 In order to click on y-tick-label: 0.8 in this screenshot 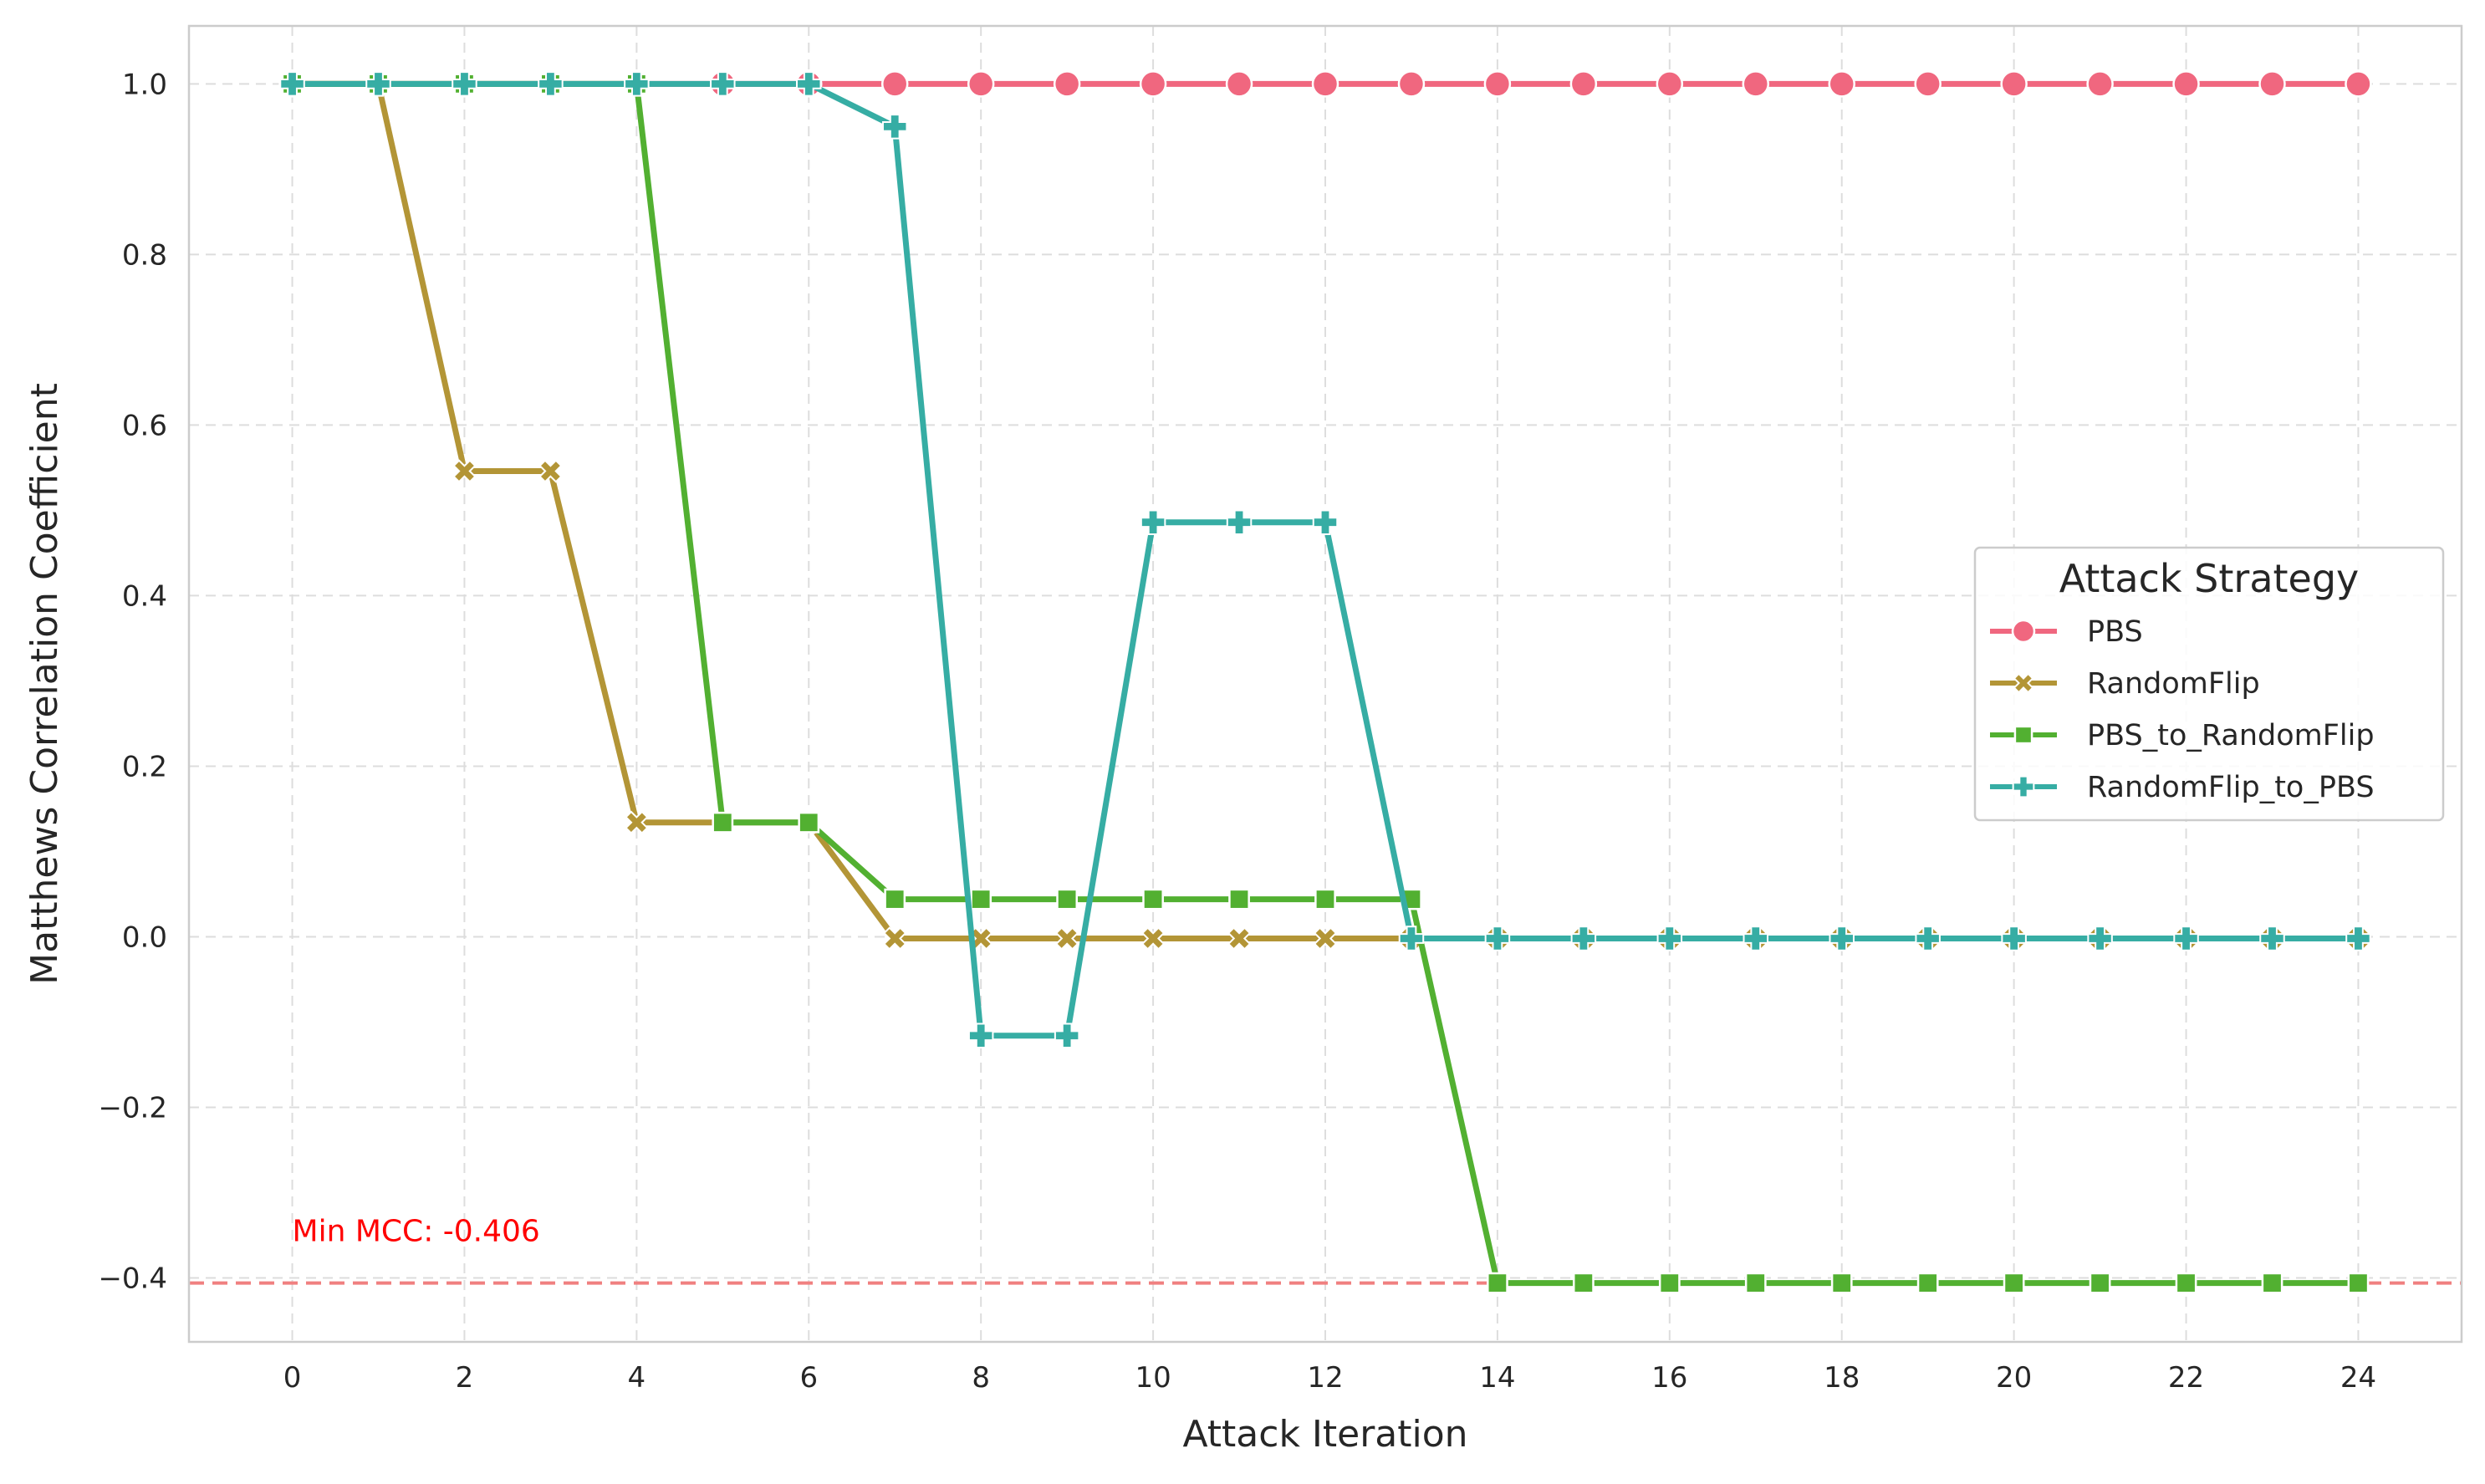, I will do `click(144, 255)`.